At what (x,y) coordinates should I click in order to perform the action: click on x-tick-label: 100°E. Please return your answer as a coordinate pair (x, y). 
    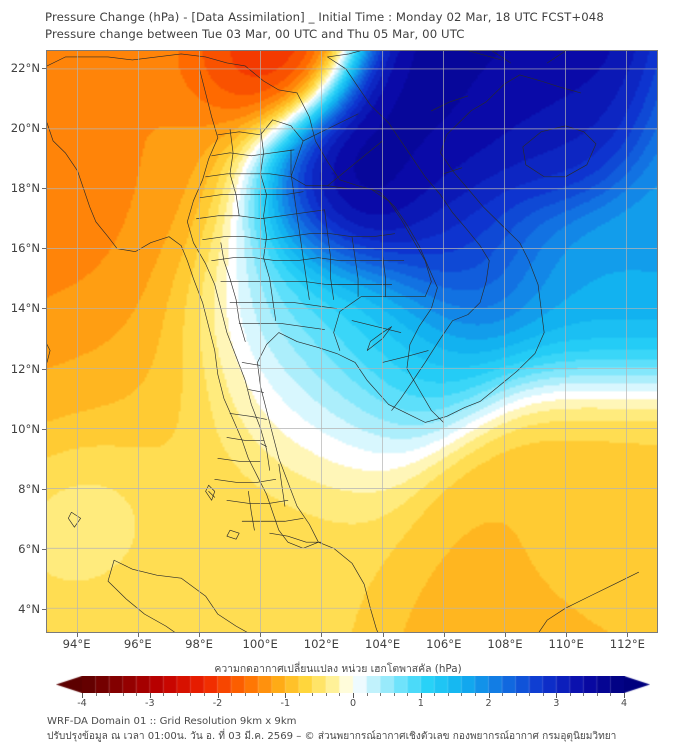
    Looking at the image, I should click on (260, 644).